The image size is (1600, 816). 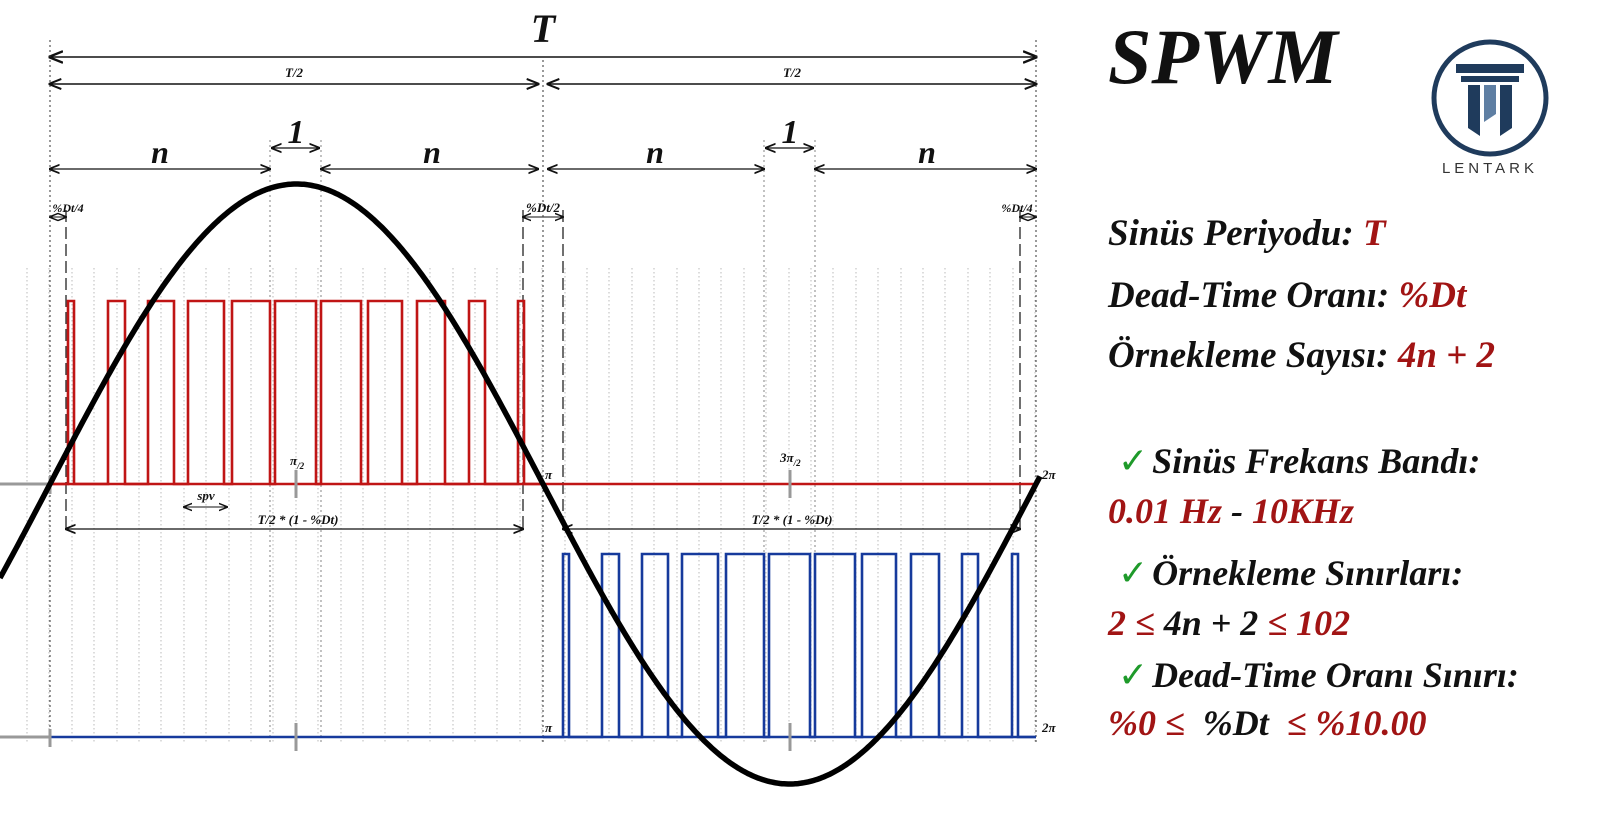 I want to click on sampling-info-value: 4n + 2, so click(x=1446, y=355).